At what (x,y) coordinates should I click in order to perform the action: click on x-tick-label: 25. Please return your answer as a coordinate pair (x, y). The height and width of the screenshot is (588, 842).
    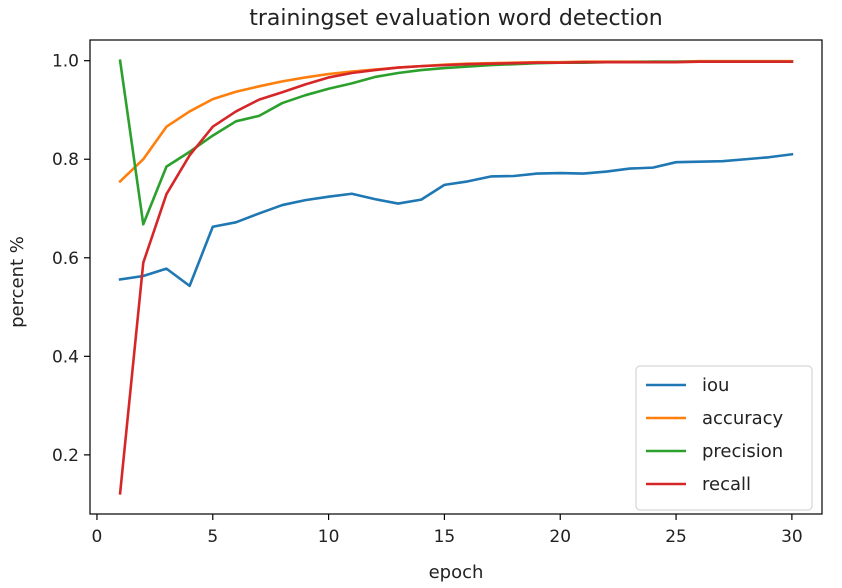
    Looking at the image, I should click on (676, 537).